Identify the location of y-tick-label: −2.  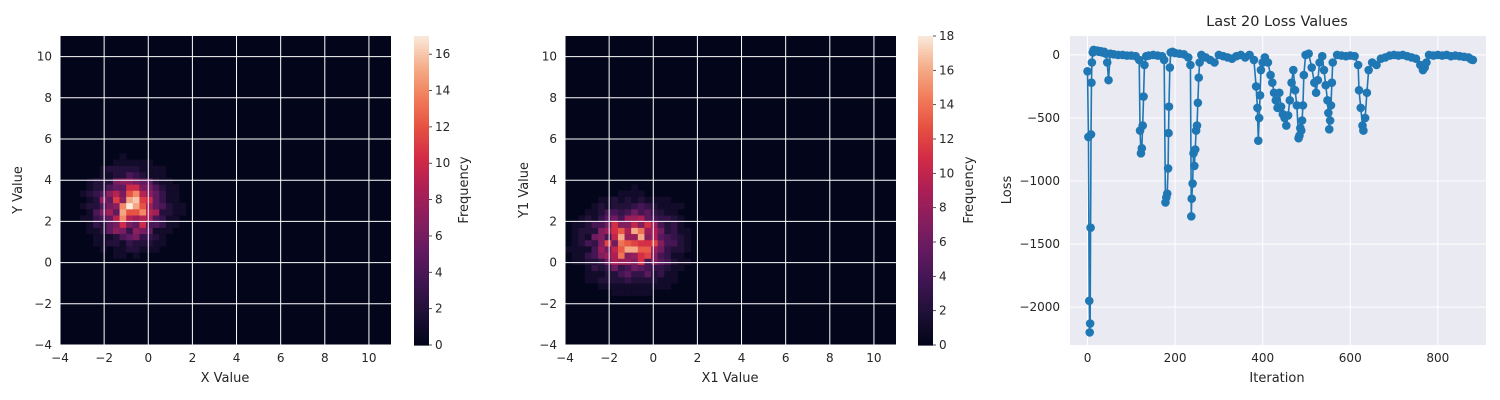
(43, 304).